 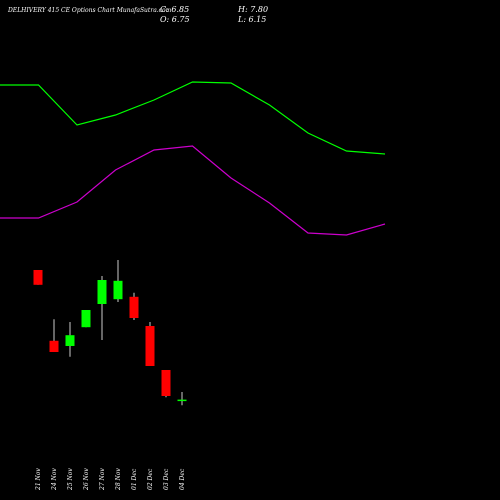 I want to click on x-tick-label: 28 Nov, so click(x=118, y=479).